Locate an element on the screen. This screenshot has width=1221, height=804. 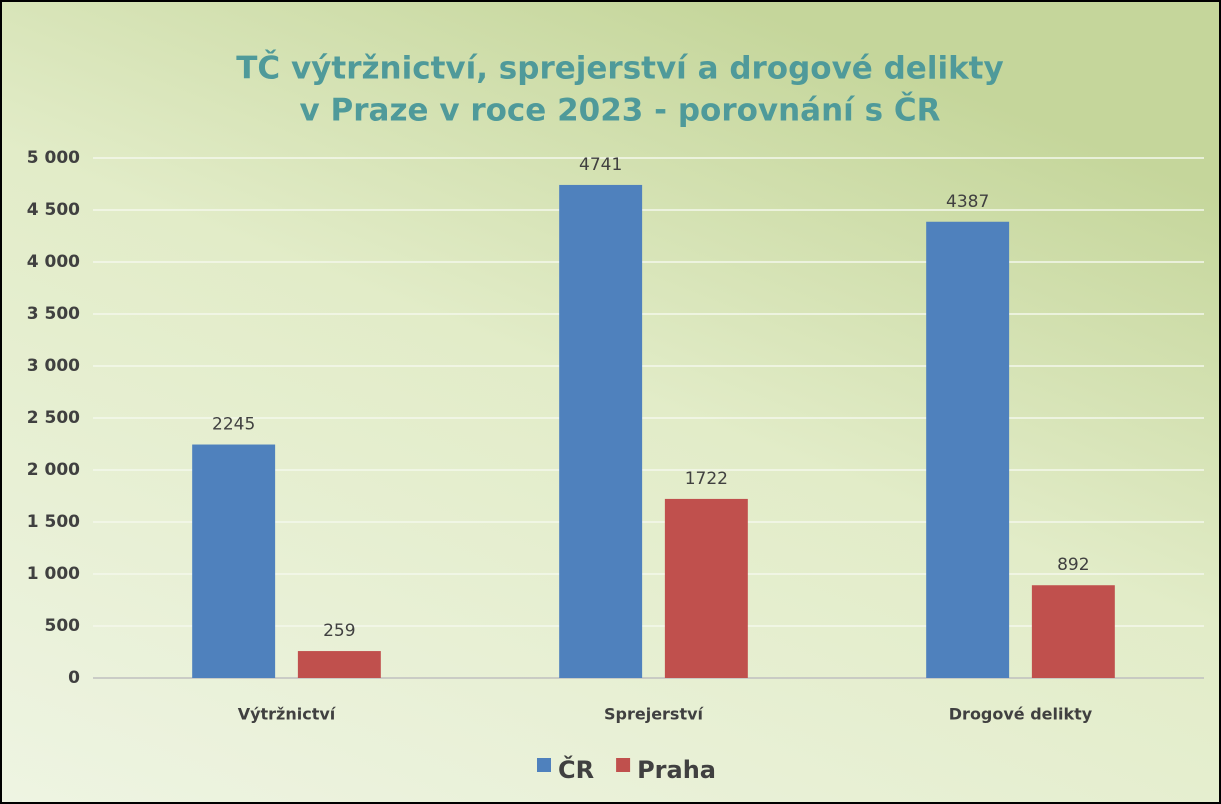
chart-title: v Praze v roce 2023 - porovnání s ČR is located at coordinates (620, 110).